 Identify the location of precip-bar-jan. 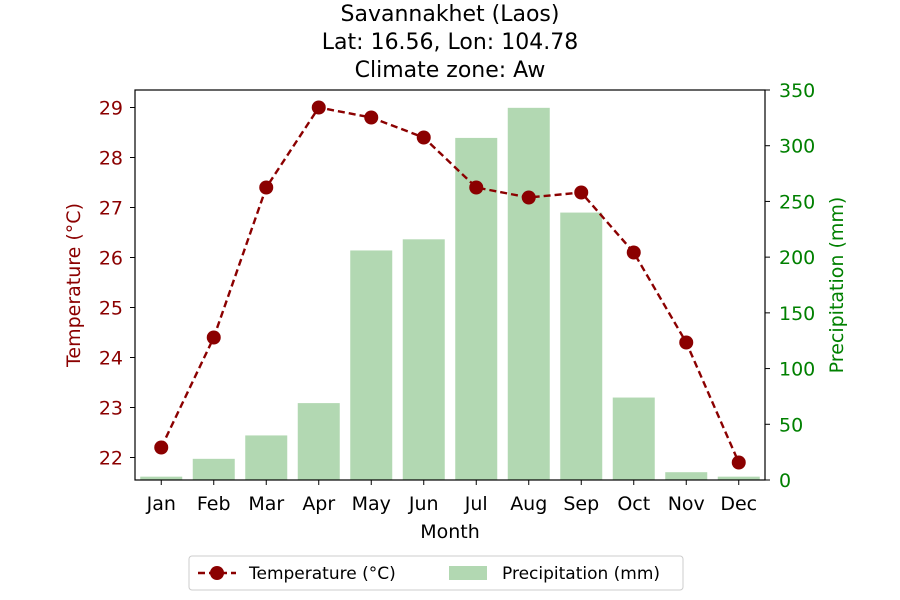
(161, 478).